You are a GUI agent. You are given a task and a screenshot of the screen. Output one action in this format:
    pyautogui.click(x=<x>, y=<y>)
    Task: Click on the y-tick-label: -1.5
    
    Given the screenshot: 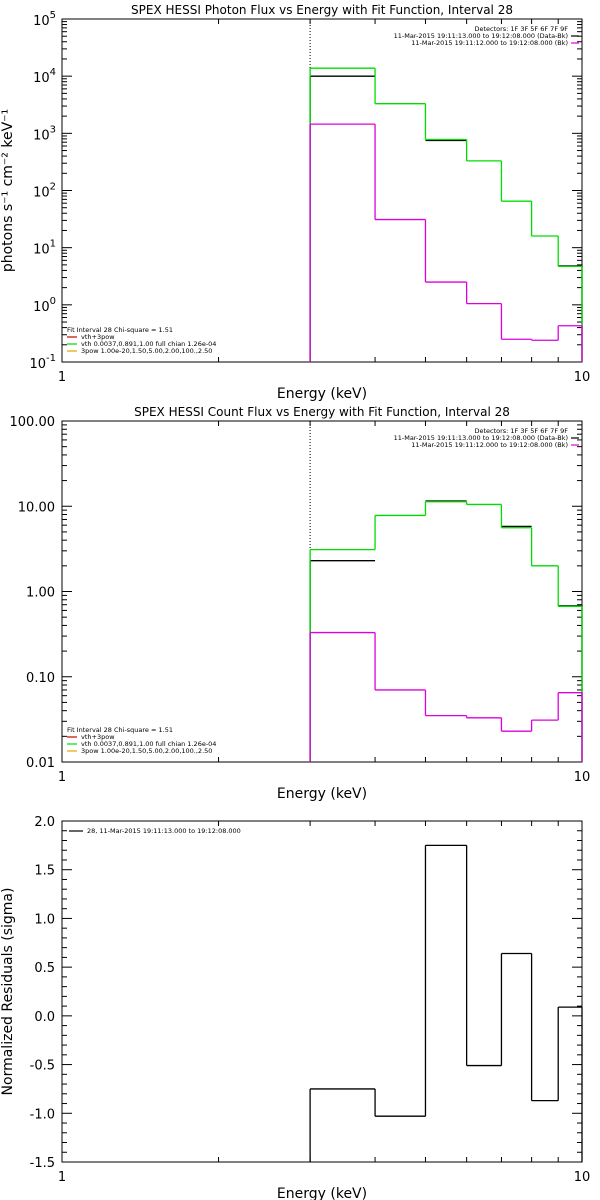 What is the action you would take?
    pyautogui.click(x=42, y=1163)
    